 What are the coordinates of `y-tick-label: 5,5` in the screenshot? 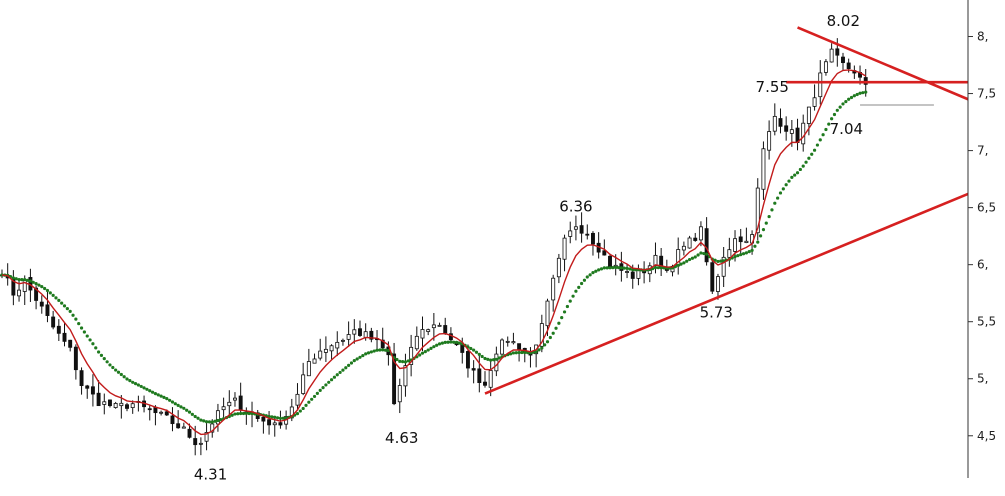 It's located at (986, 322).